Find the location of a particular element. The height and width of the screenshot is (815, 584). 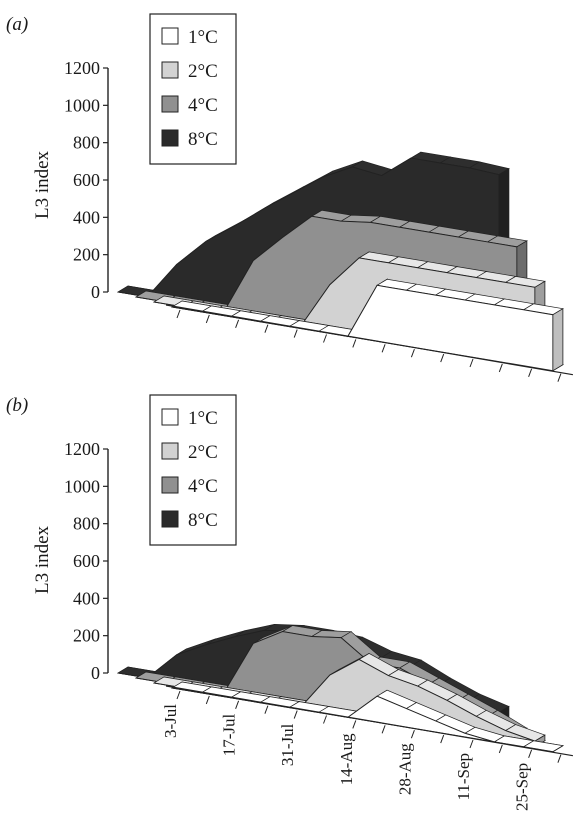

panel-label-b: (b) is located at coordinates (17, 405).